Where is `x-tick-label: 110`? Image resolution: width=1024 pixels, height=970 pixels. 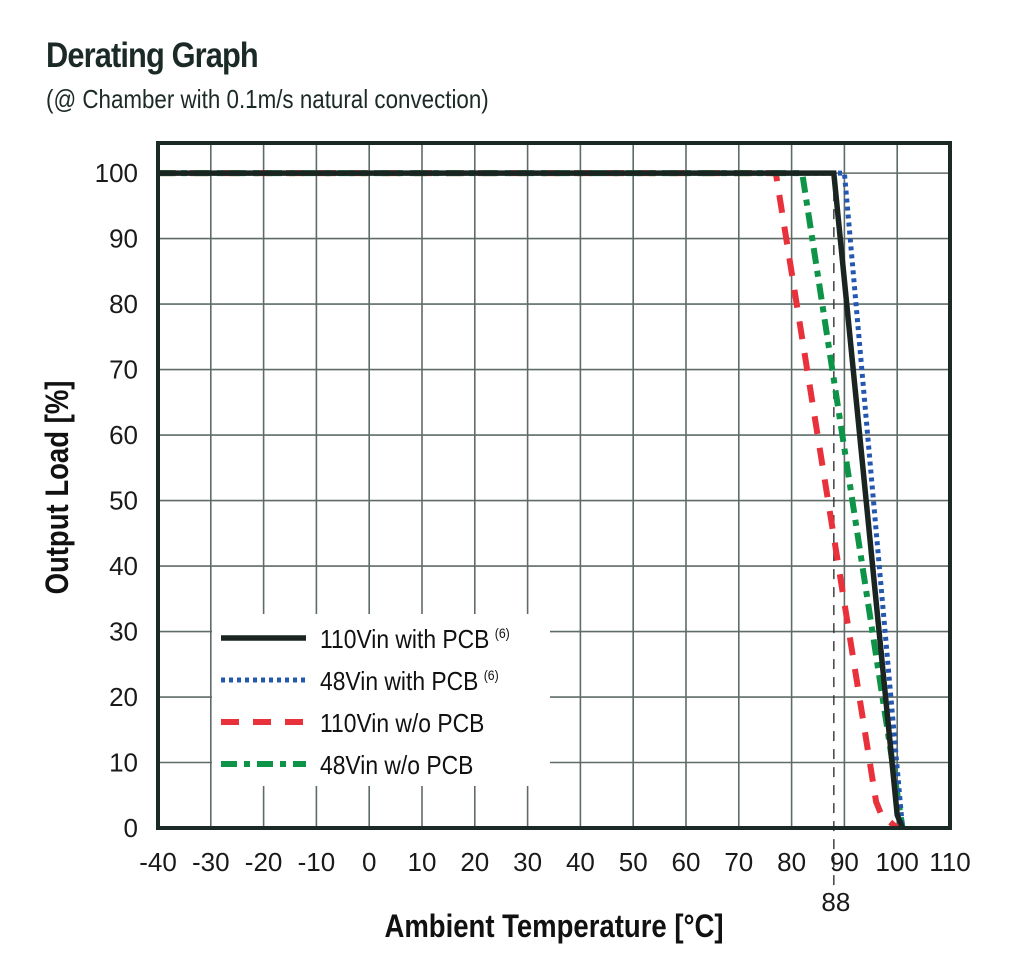
x-tick-label: 110 is located at coordinates (949, 862).